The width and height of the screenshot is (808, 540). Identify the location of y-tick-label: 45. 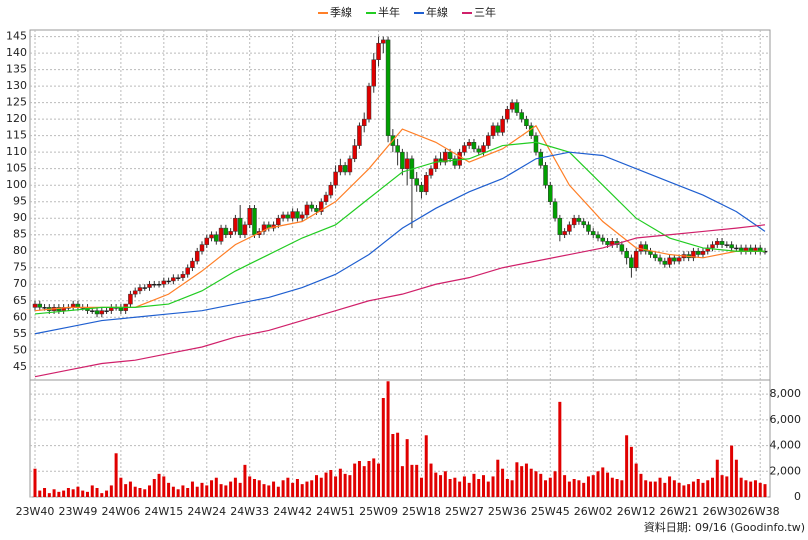
(20, 366).